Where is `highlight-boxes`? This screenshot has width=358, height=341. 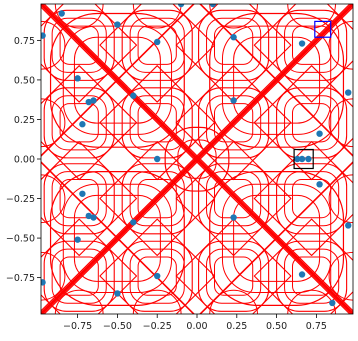
highlight-boxes is located at coordinates (312, 95).